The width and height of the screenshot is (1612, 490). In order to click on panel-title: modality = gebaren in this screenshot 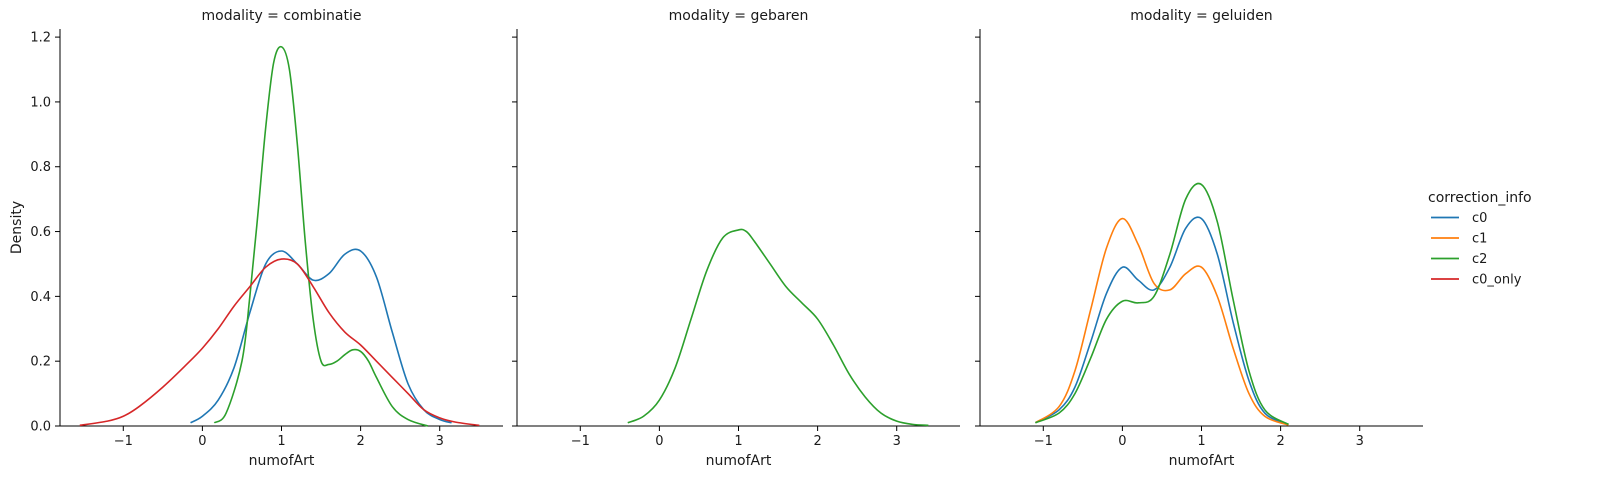, I will do `click(739, 16)`.